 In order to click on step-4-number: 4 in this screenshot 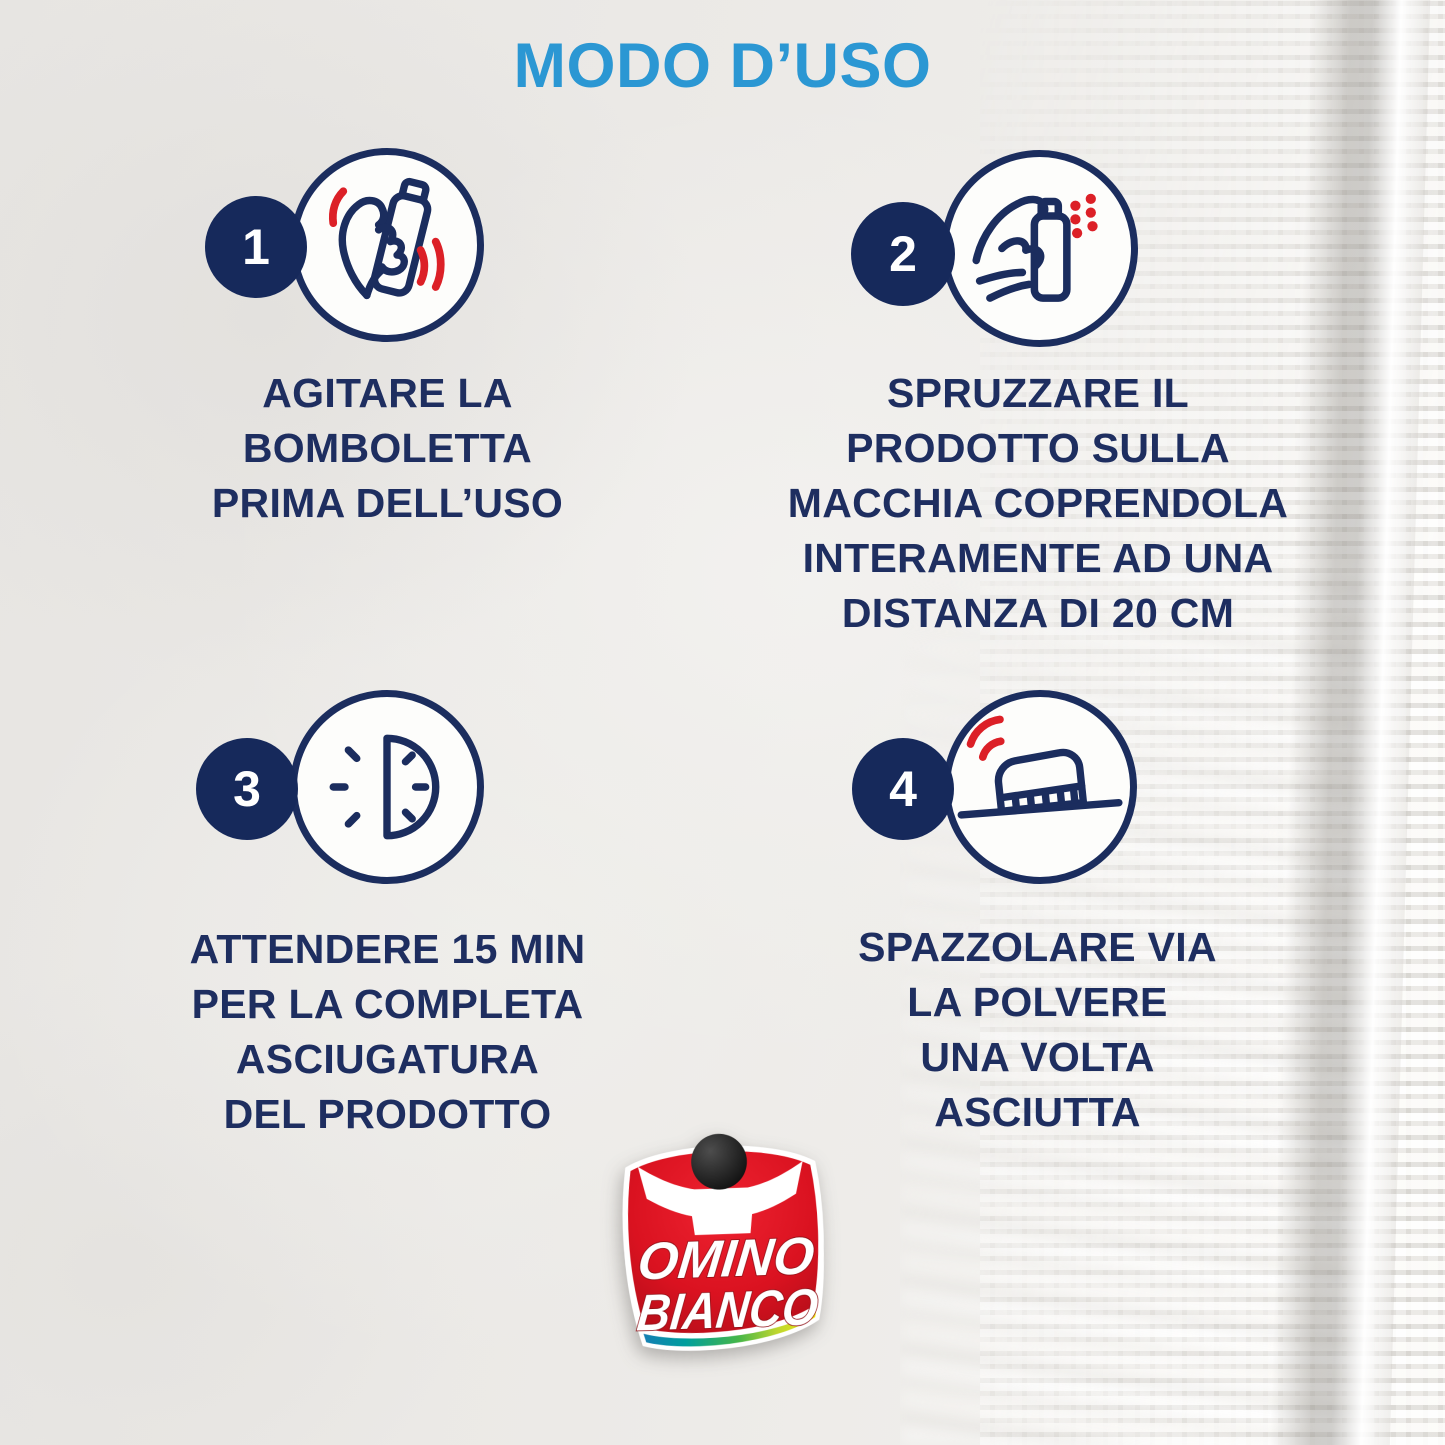, I will do `click(903, 789)`.